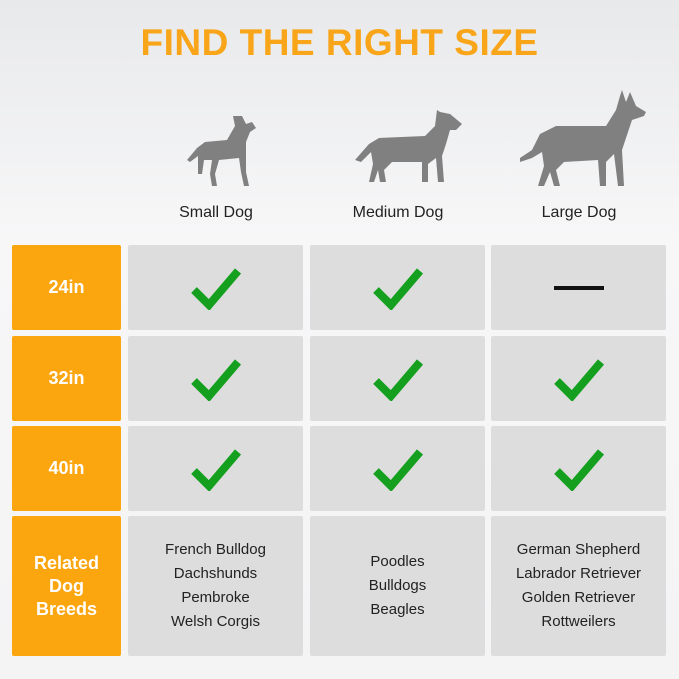  Describe the element at coordinates (398, 212) in the screenshot. I see `column-header-medium: Medium Dog` at that location.